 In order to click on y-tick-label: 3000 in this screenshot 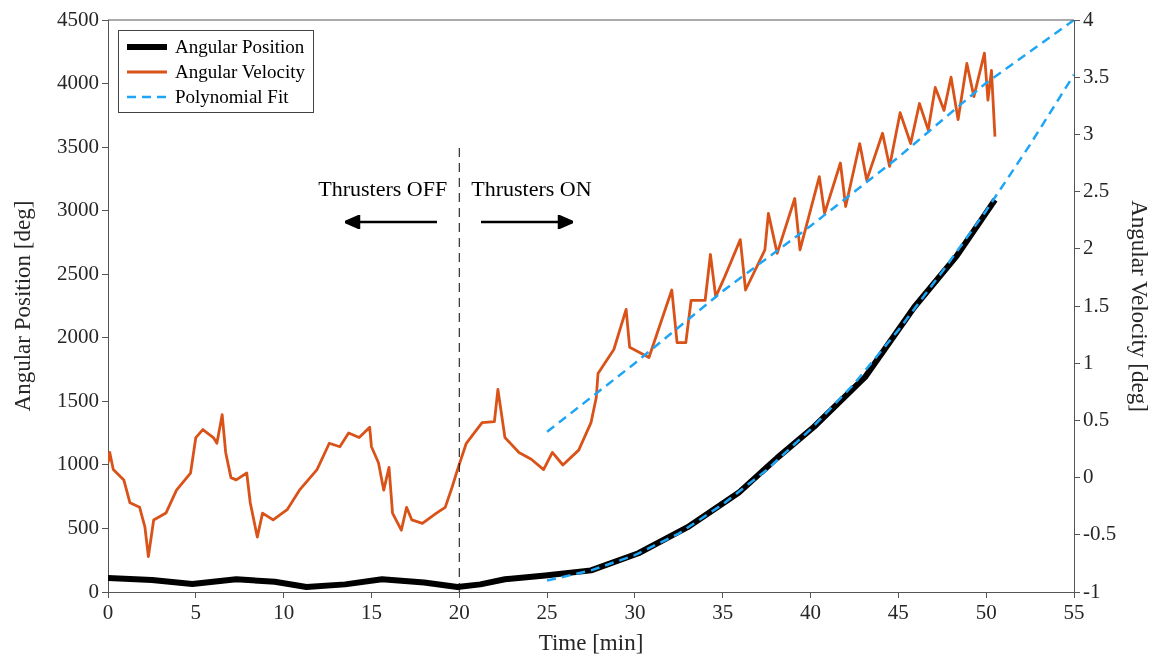, I will do `click(78, 209)`.